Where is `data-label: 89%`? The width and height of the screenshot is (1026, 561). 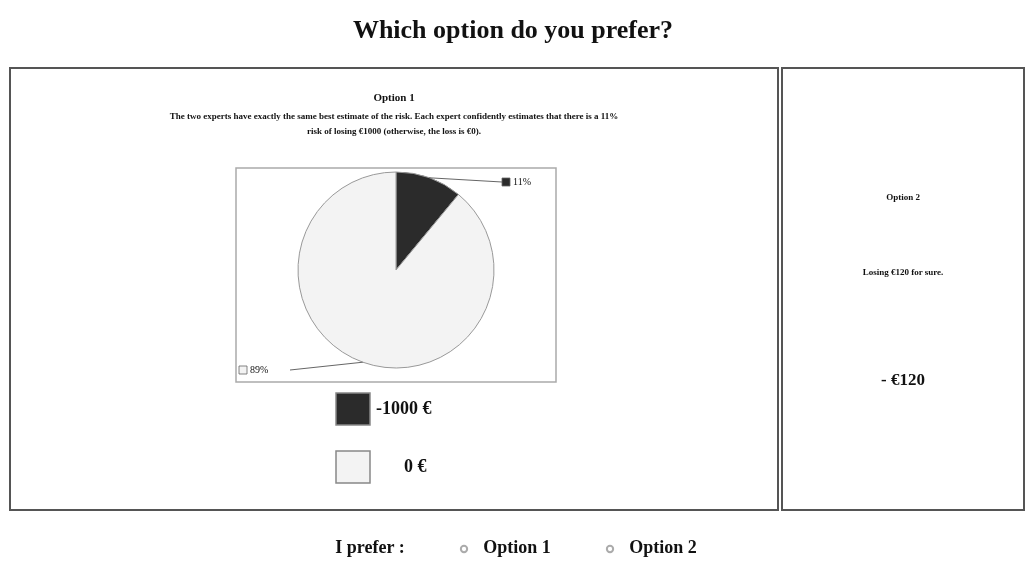 data-label: 89% is located at coordinates (259, 369).